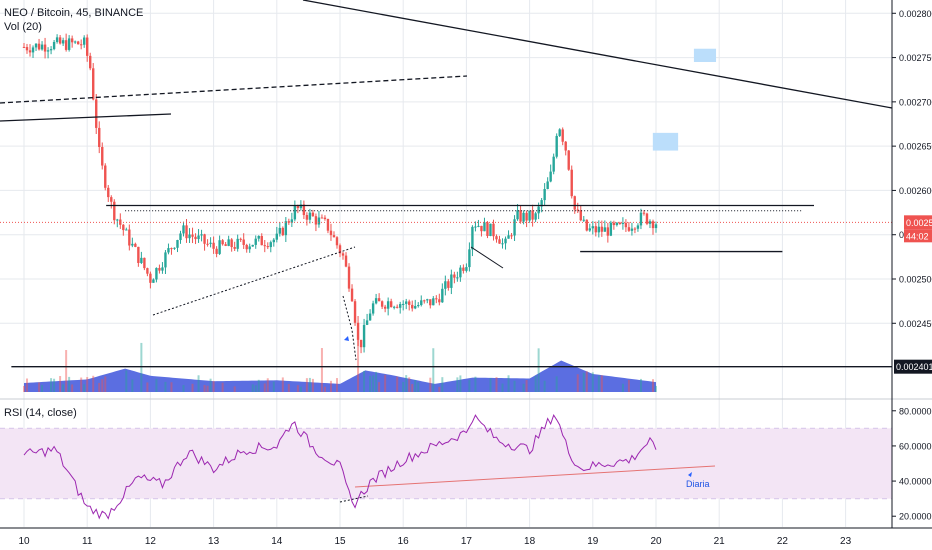 The image size is (932, 550). What do you see at coordinates (234, 89) in the screenshot?
I see `dashed-trendline` at bounding box center [234, 89].